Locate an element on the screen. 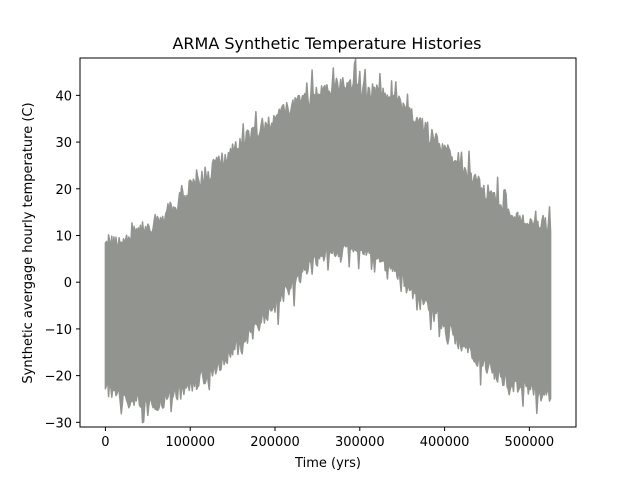 This screenshot has width=640, height=480. y-tick-label: 10 is located at coordinates (63, 236).